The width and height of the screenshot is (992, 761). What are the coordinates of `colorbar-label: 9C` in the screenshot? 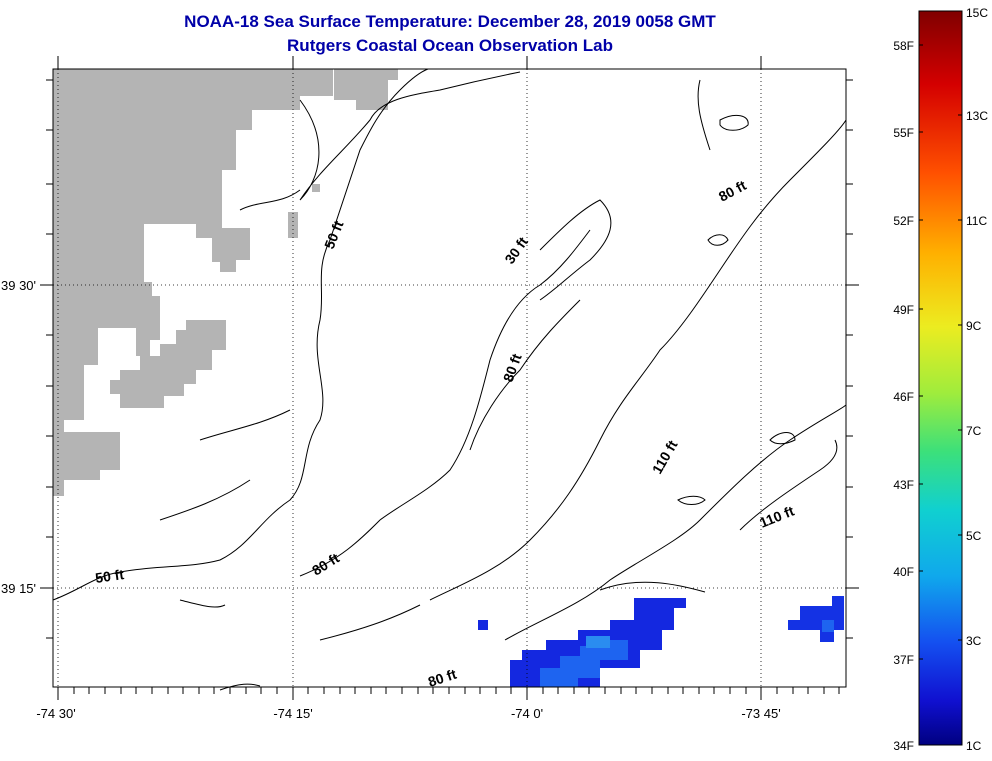 It's located at (974, 326).